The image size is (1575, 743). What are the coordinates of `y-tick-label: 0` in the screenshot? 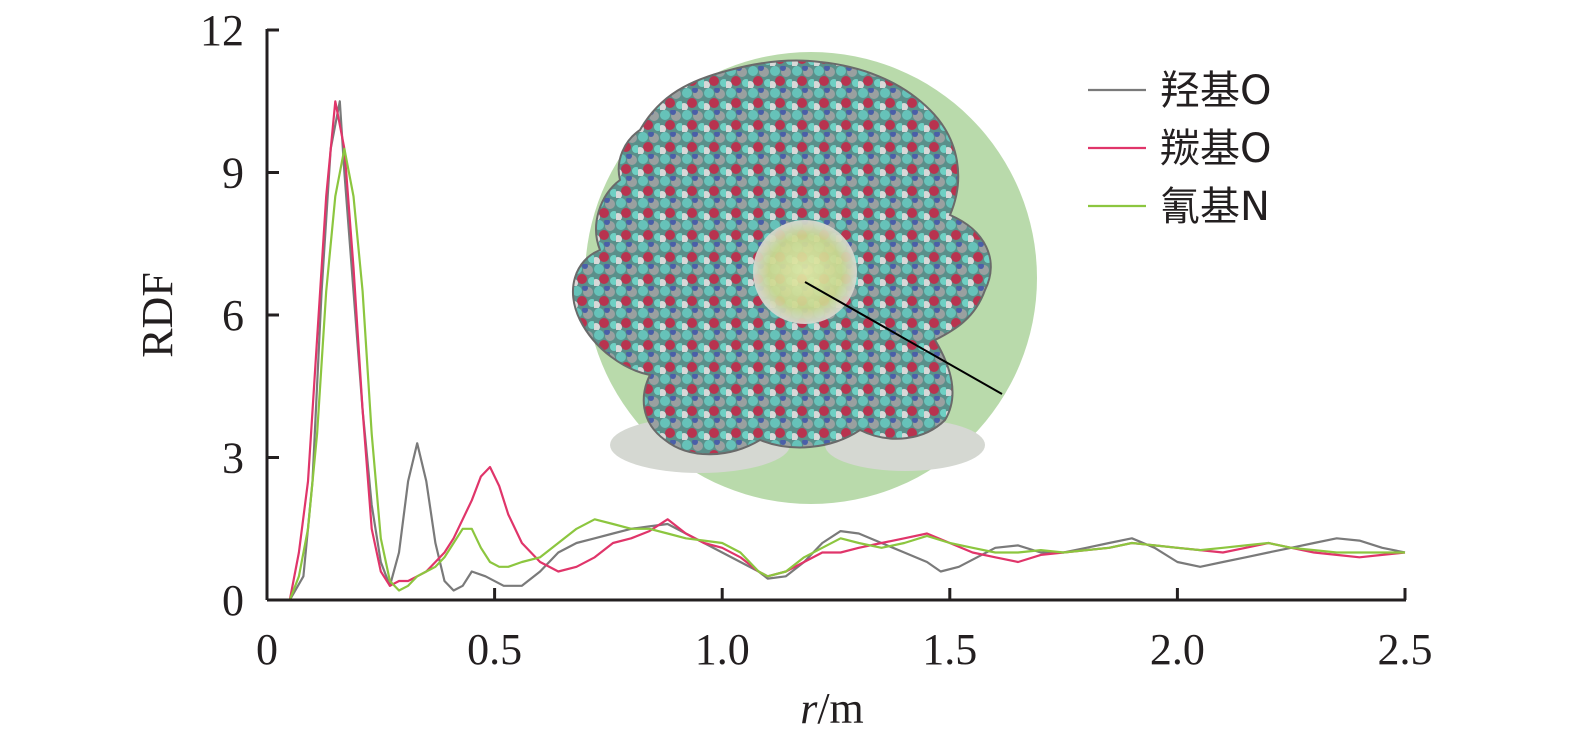 It's located at (233, 600).